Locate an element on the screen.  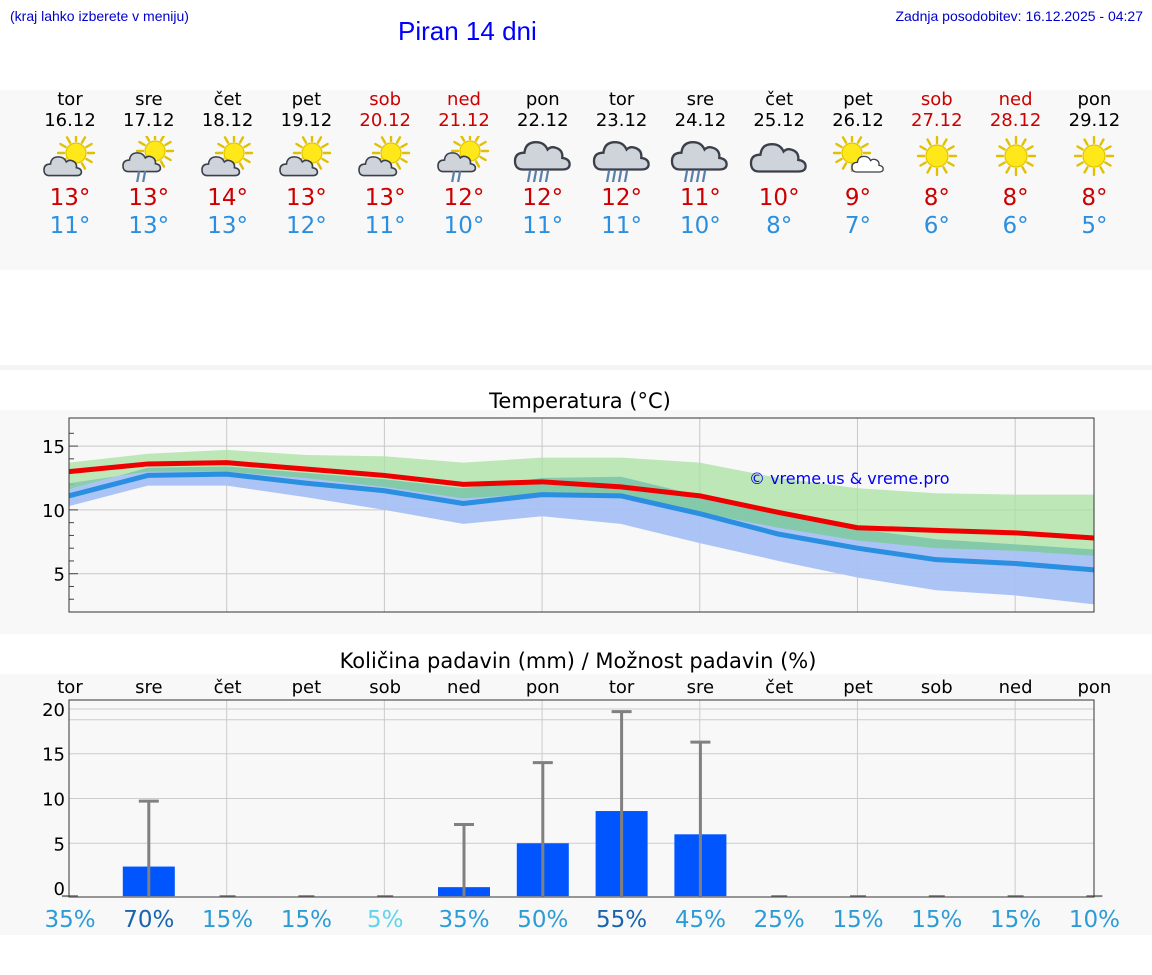
y-tick-label: 15 is located at coordinates (53, 447).